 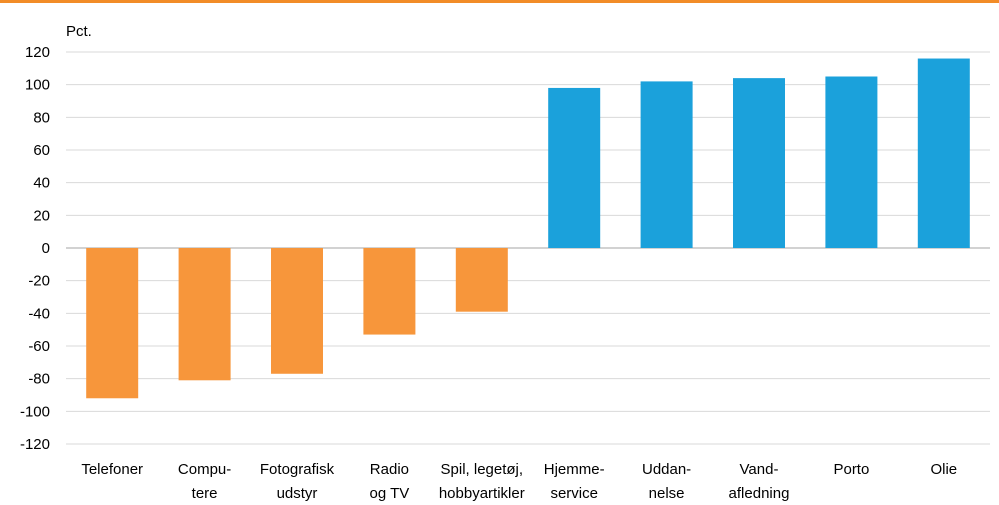 What do you see at coordinates (666, 481) in the screenshot?
I see `x-tick-label: Uddan-nelse` at bounding box center [666, 481].